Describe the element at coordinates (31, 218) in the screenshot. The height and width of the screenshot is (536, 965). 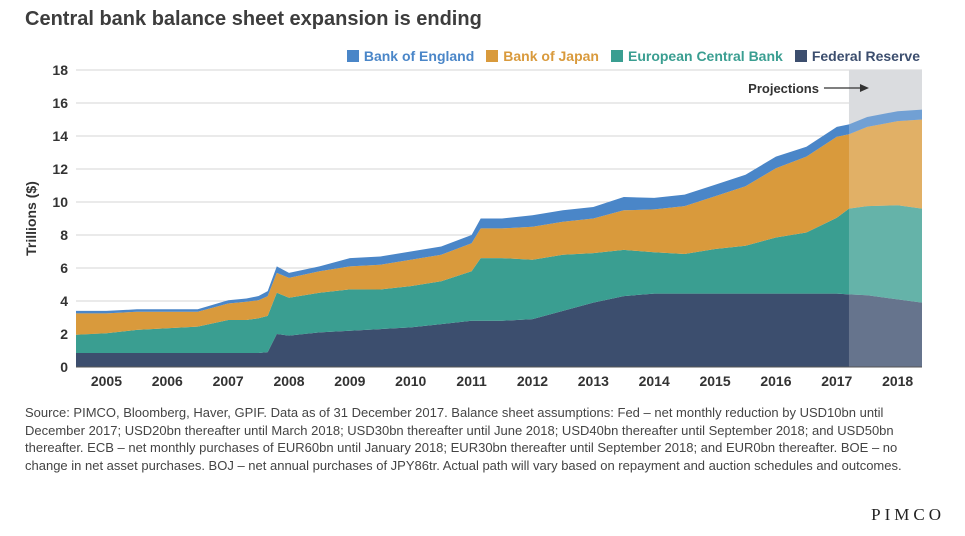
I see `y-axis-label: Trillions ($)` at that location.